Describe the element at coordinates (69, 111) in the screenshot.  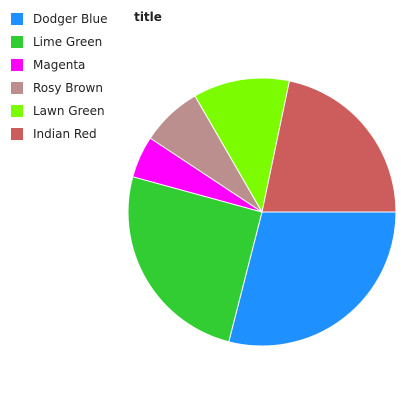
I see `legend-label-lawn-green: Lawn Green` at that location.